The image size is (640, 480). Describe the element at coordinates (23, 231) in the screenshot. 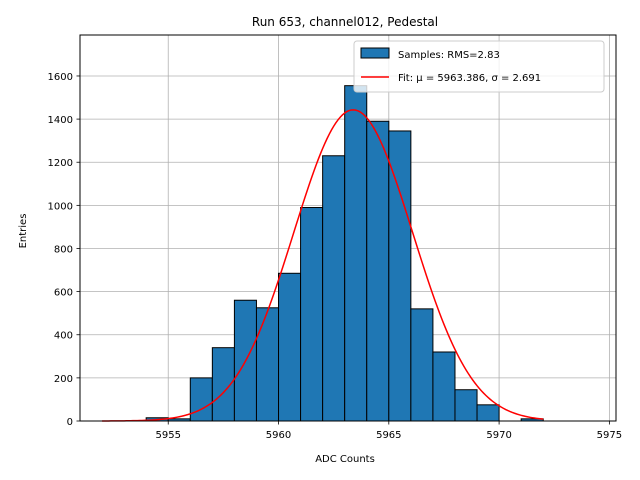

I see `y-axis-label: Entries` at that location.